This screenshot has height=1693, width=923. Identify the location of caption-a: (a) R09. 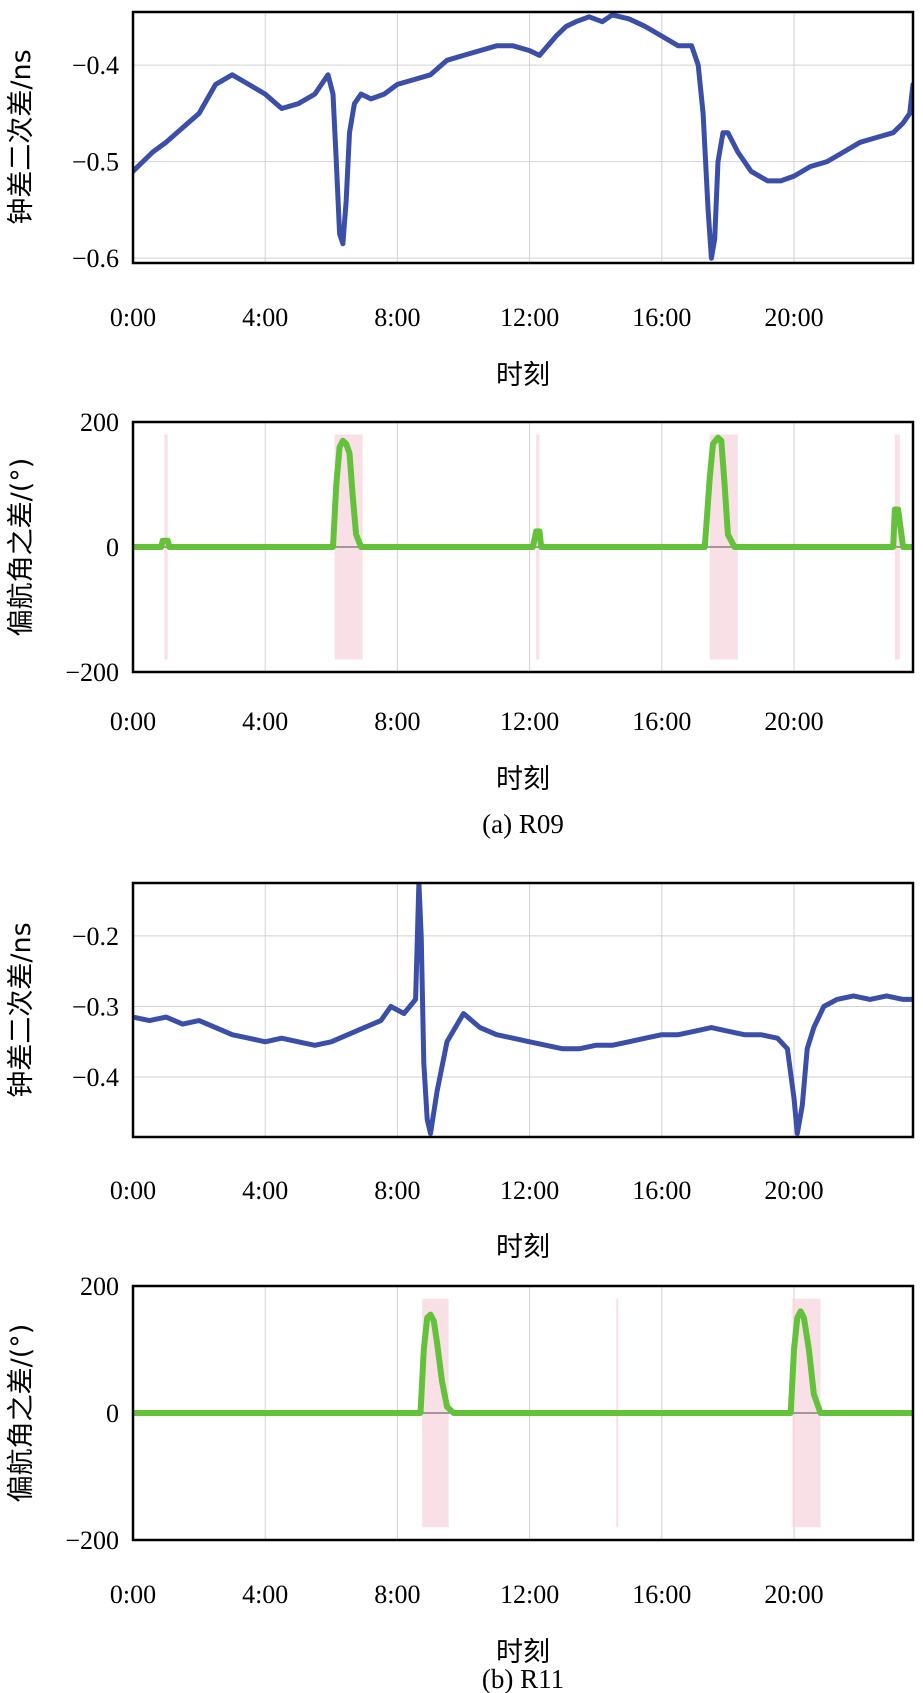
(523, 824).